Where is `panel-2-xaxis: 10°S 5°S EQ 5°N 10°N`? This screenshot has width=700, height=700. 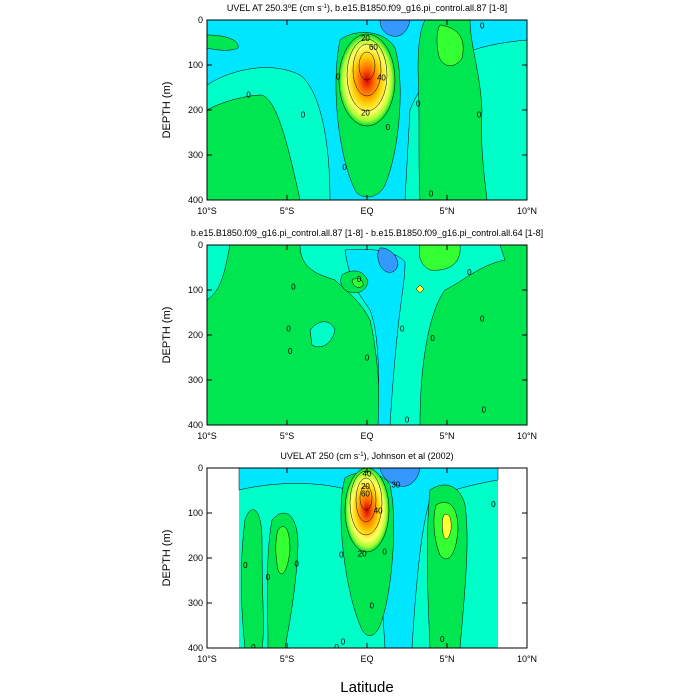 panel-2-xaxis: 10°S 5°S EQ 5°N 10°N is located at coordinates (367, 343).